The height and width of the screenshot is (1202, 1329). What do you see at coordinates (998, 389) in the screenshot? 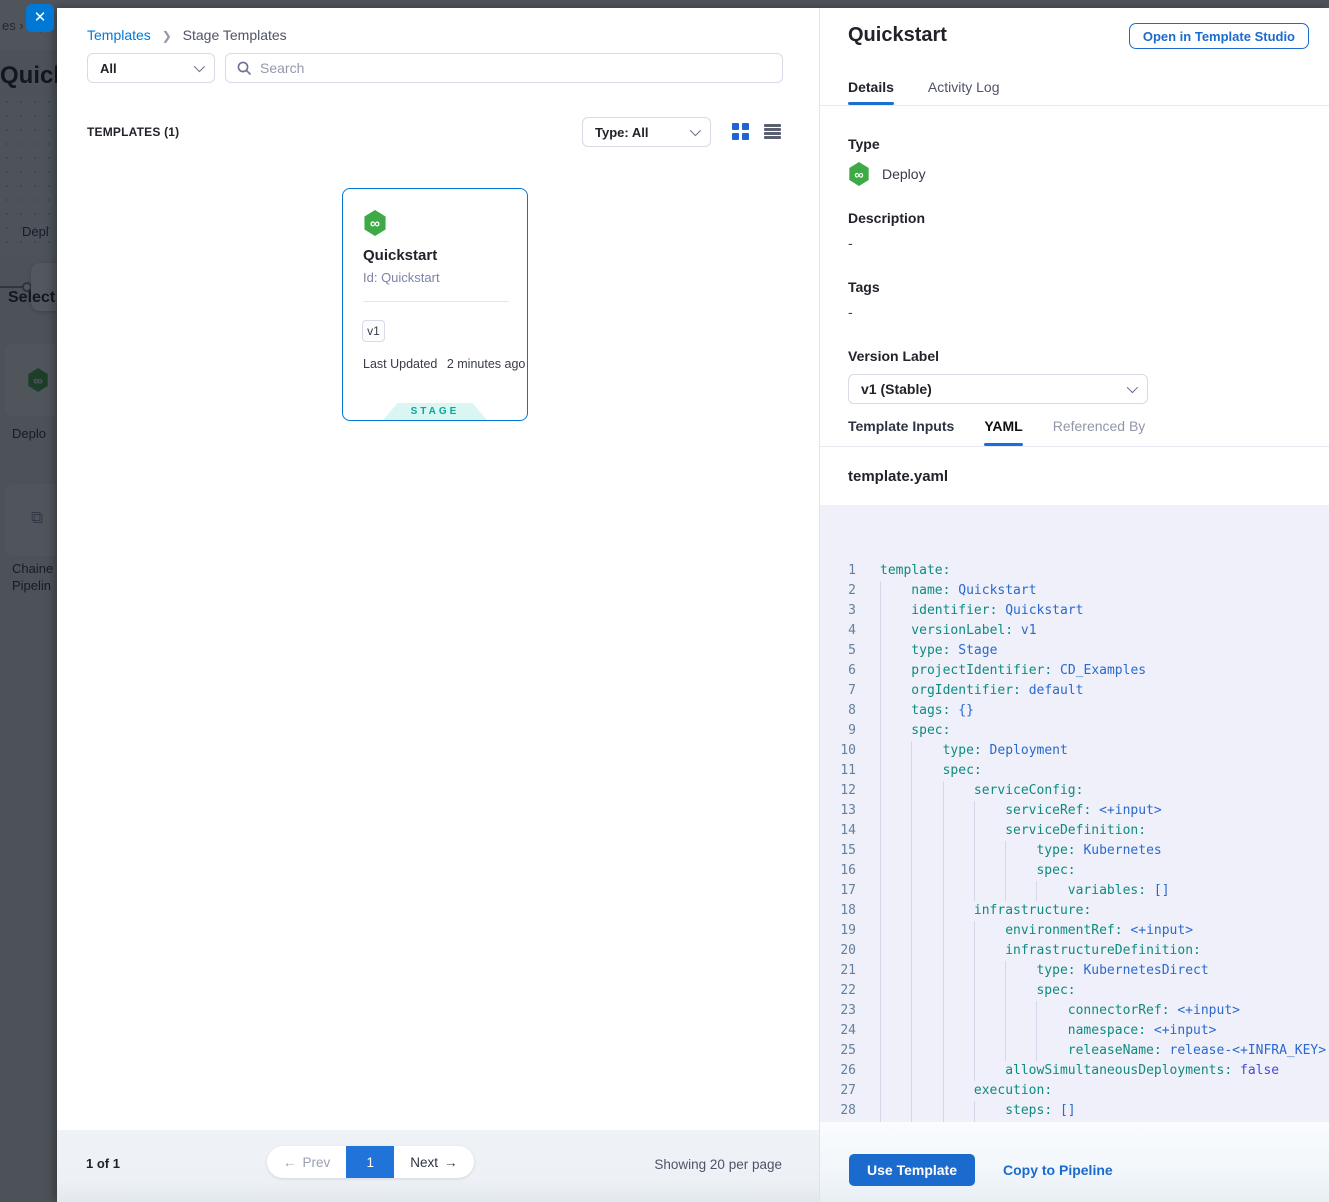
I see `version-select: v1 (Stable)` at bounding box center [998, 389].